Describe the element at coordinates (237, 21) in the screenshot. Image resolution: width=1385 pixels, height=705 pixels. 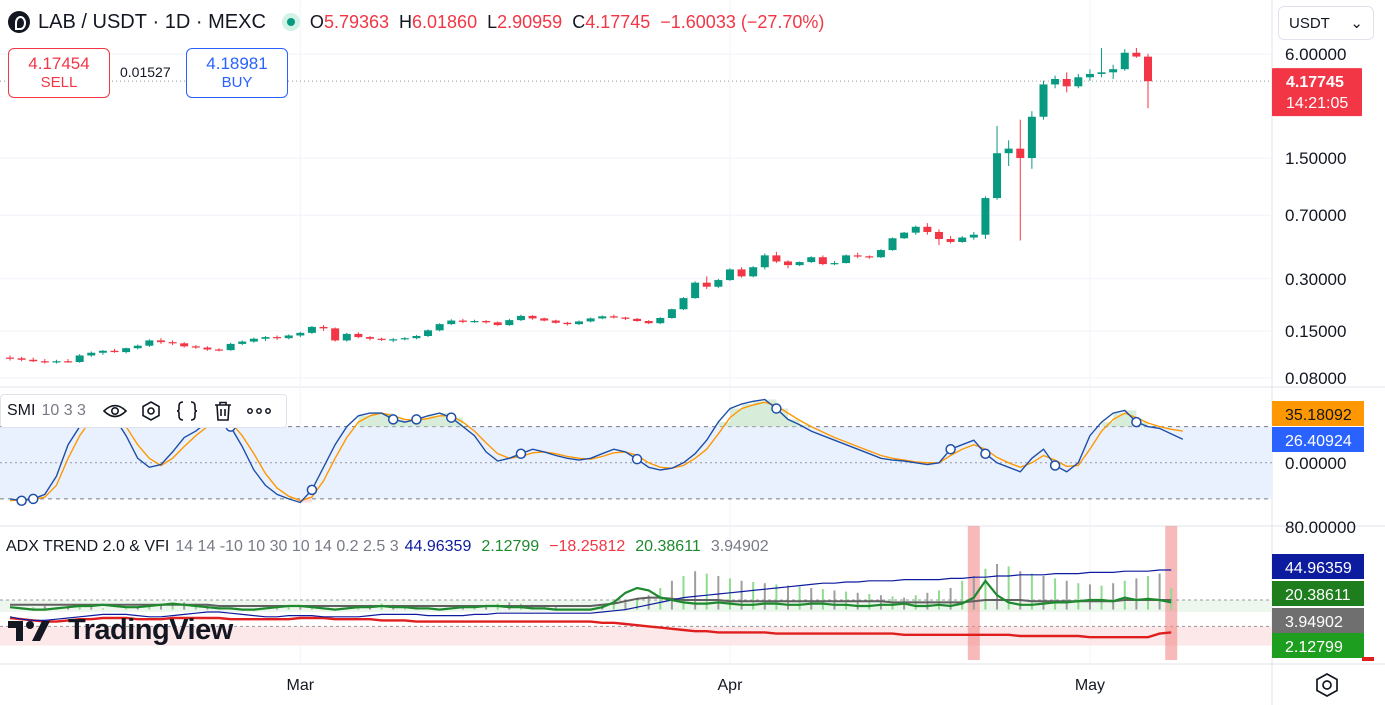
I see `exchange-name: MEXC` at that location.